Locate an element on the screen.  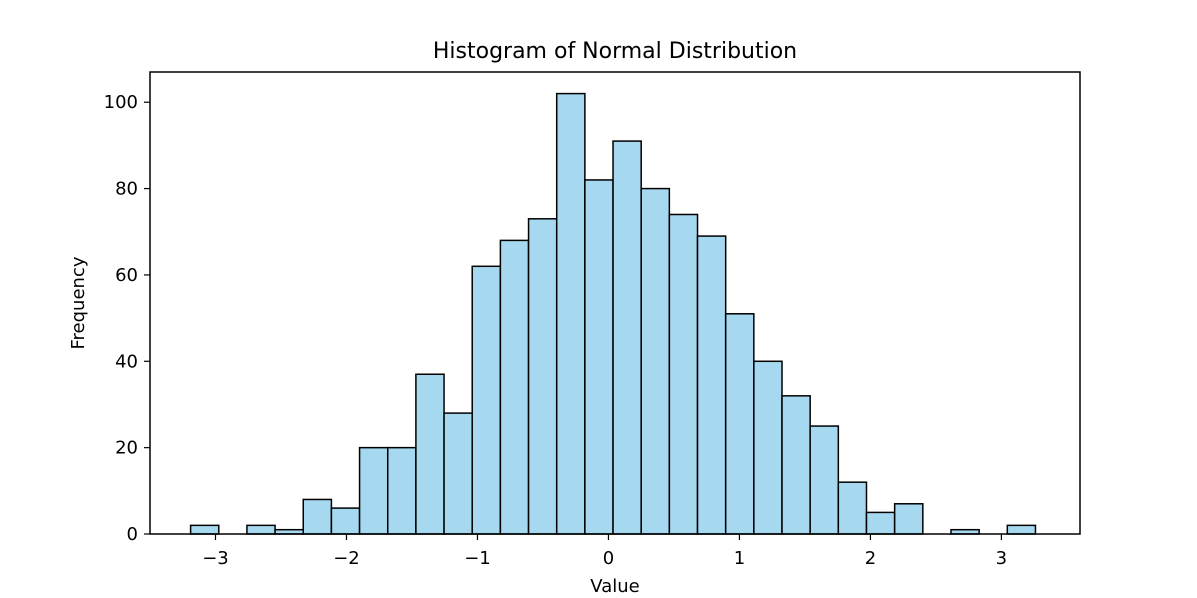
y-tick-label: 40 is located at coordinates (126, 361).